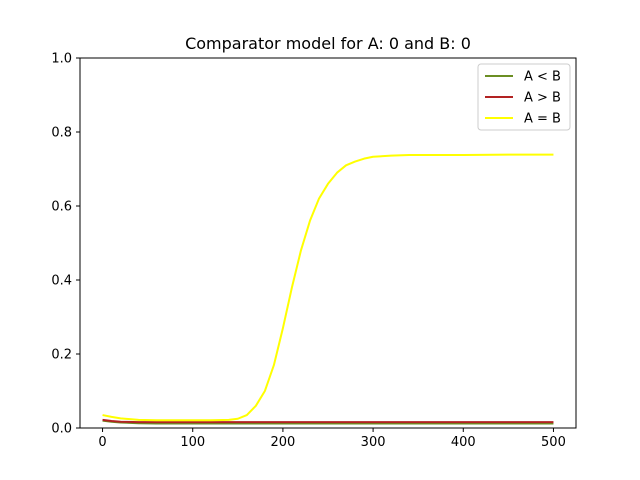  What do you see at coordinates (542, 119) in the screenshot?
I see `legend-label: A = B` at bounding box center [542, 119].